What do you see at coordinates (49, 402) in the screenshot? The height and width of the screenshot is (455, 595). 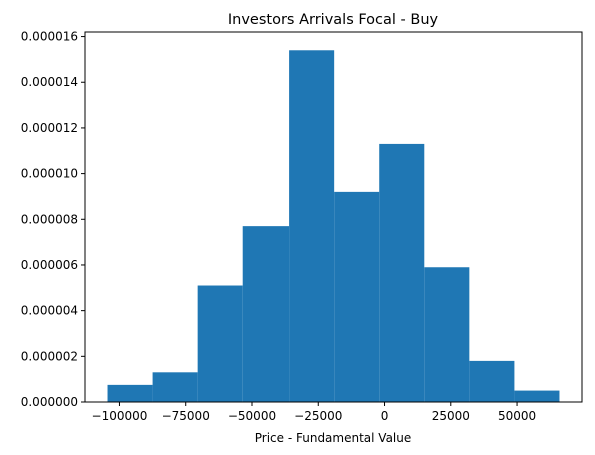 I see `y-tick-label: 0.000000` at bounding box center [49, 402].